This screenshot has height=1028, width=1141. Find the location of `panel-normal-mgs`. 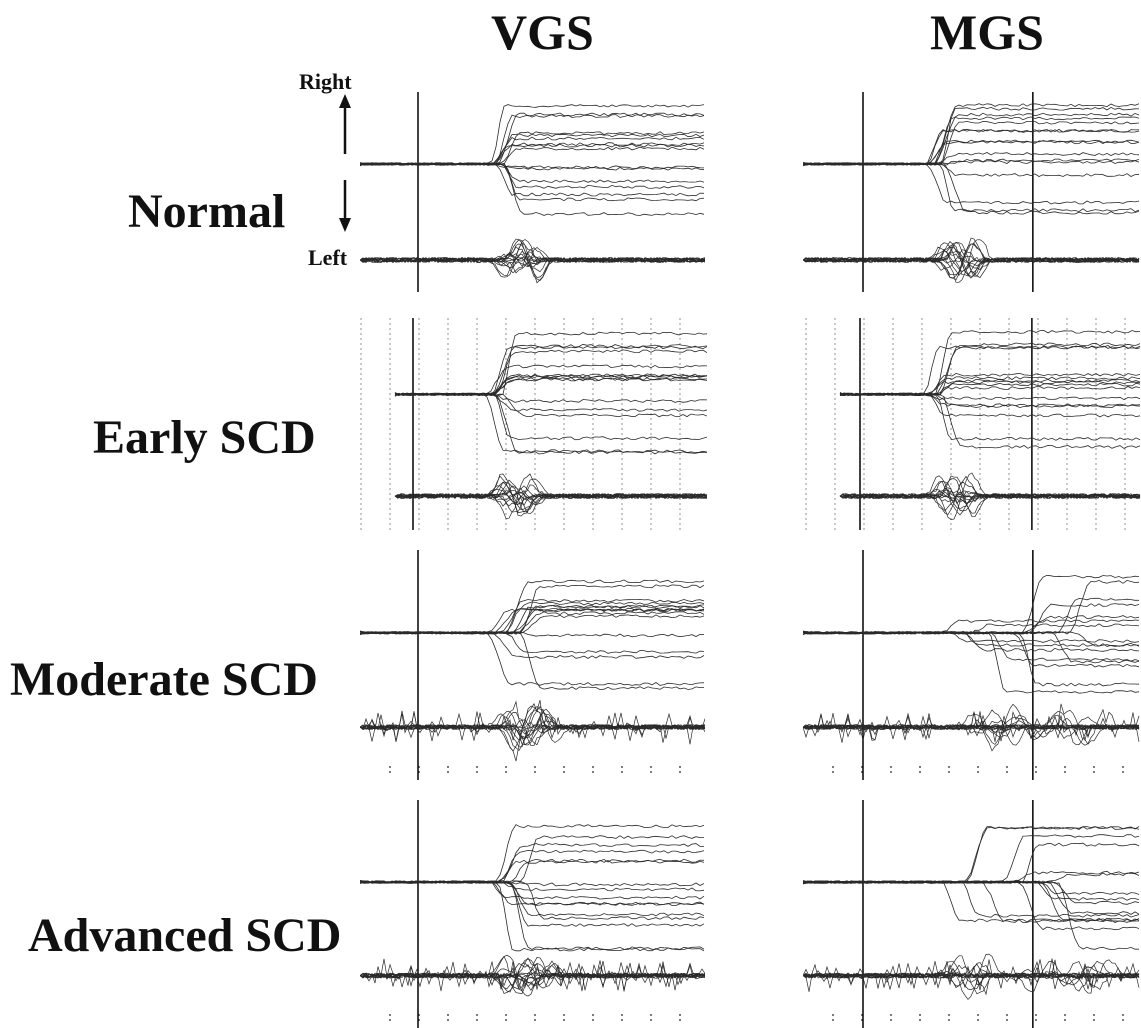

panel-normal-mgs is located at coordinates (971, 192).